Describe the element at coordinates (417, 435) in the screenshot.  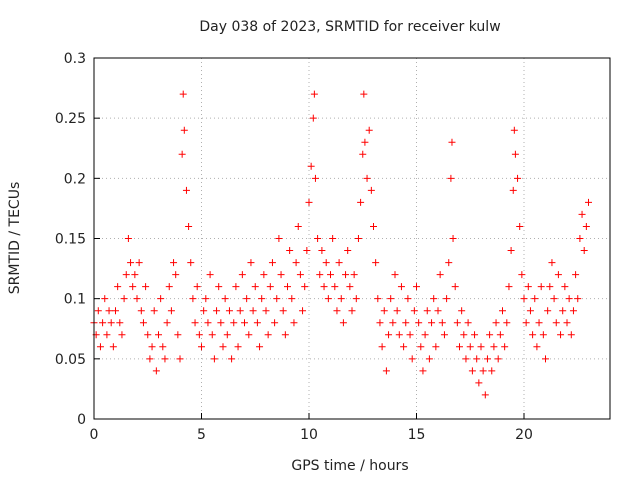
I see `x-tick-label: 15` at that location.